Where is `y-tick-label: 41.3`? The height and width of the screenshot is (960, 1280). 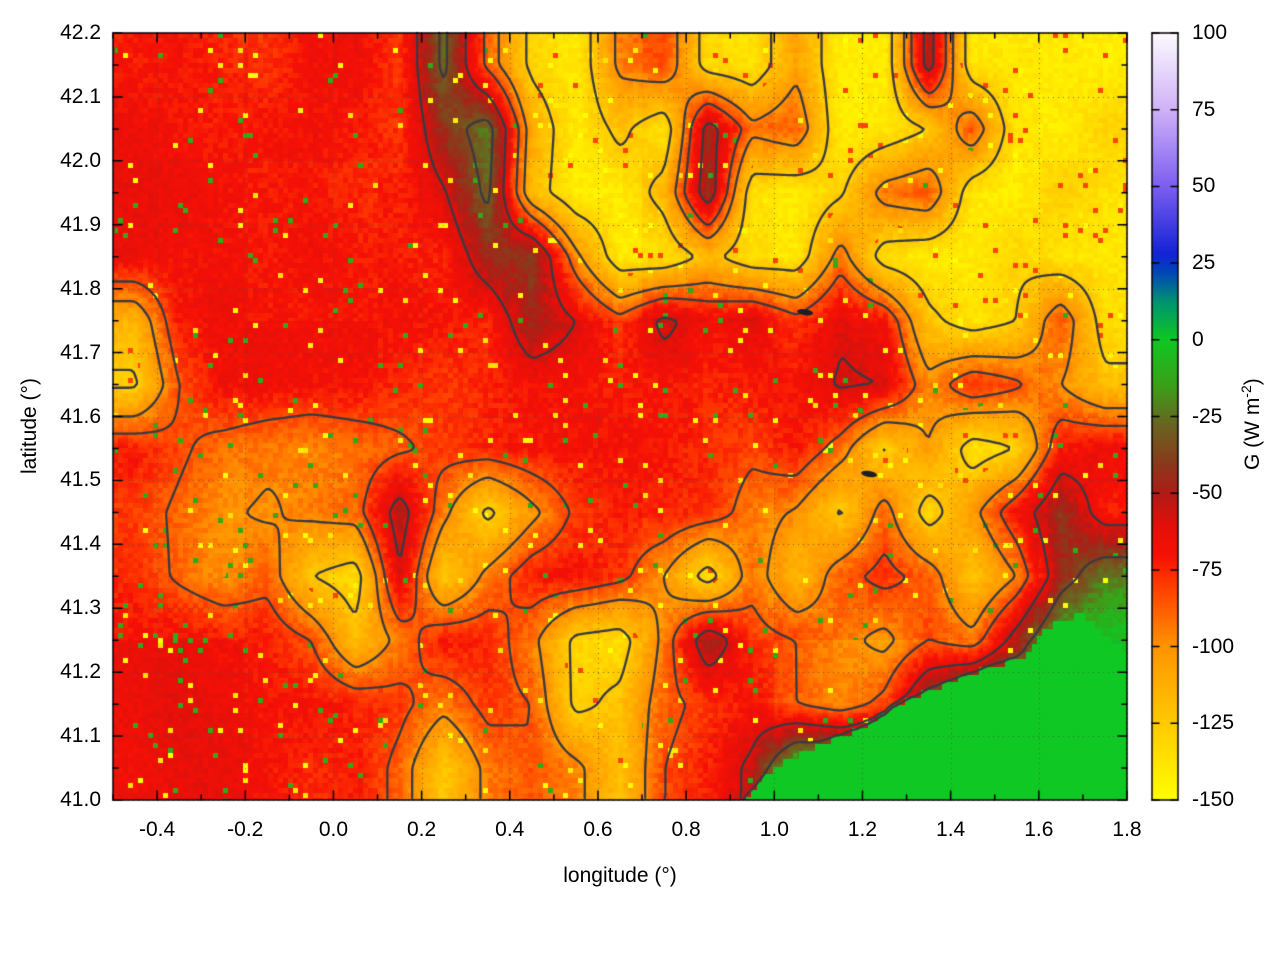
y-tick-label: 41.3 is located at coordinates (80, 608).